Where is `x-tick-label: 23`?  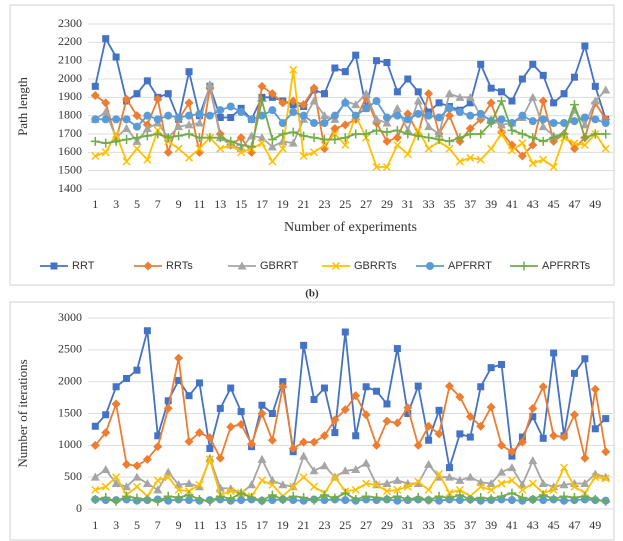 x-tick-label: 23 is located at coordinates (324, 525).